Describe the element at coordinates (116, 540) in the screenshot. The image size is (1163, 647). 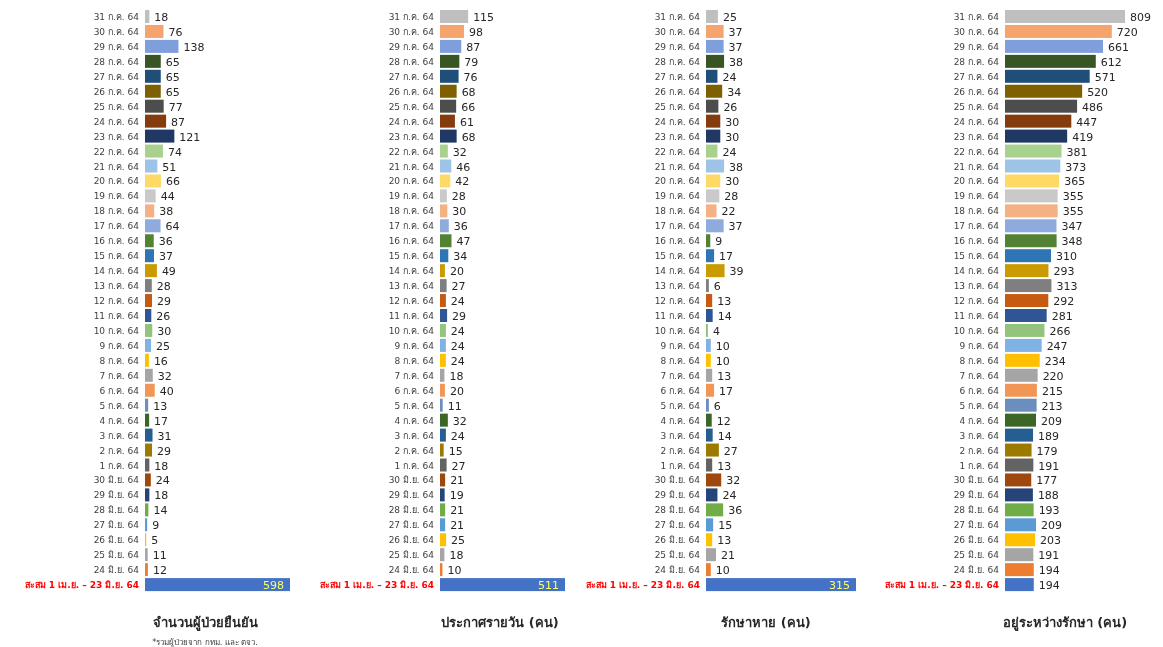
I see `y-tick-label: 26 มิ.ย. 64` at that location.